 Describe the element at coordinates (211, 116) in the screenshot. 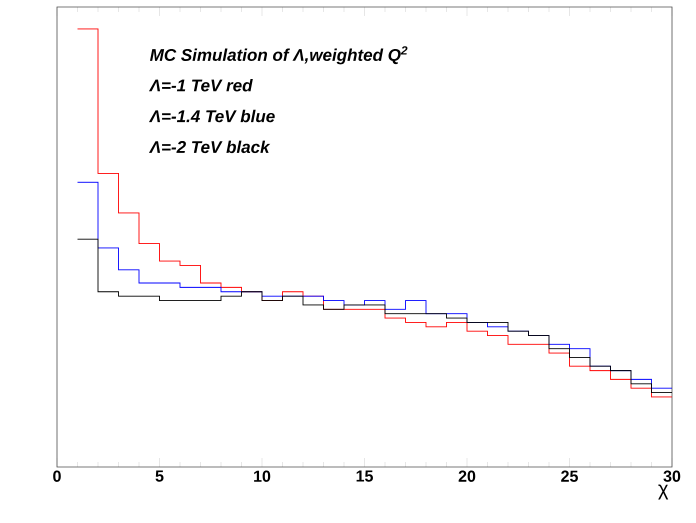

I see `annotation: Λ=-1.4 TeV blue` at that location.